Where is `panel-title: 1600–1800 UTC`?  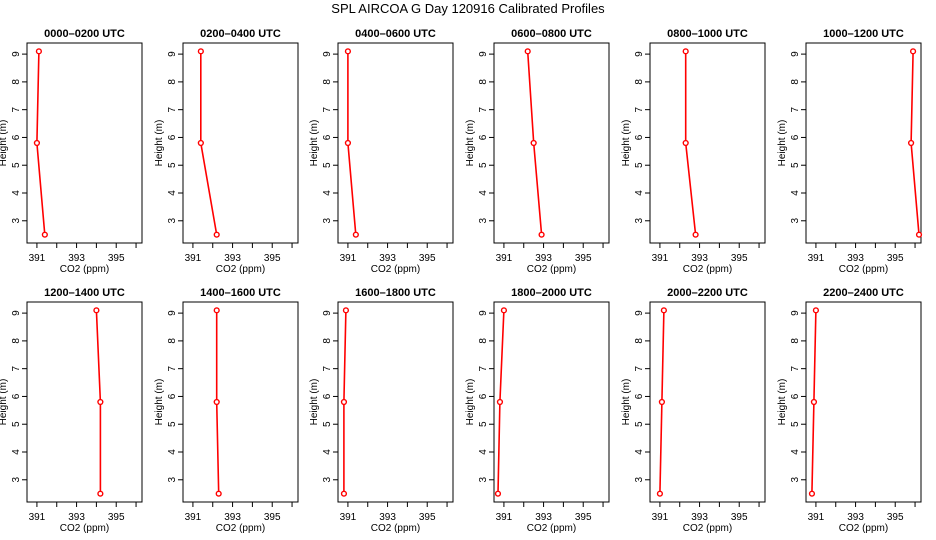
panel-title: 1600–1800 UTC is located at coordinates (395, 293).